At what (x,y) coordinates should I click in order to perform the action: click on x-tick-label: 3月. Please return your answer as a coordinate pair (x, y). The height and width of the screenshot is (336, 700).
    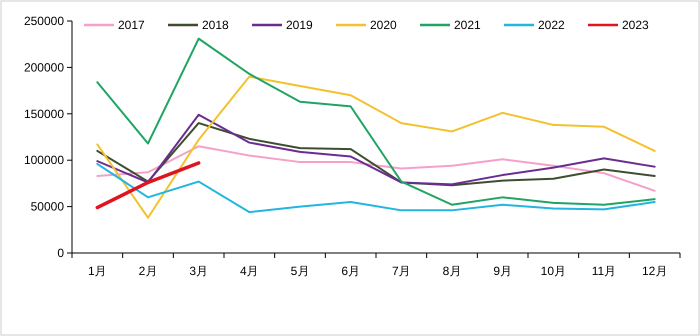
    Looking at the image, I should click on (198, 271).